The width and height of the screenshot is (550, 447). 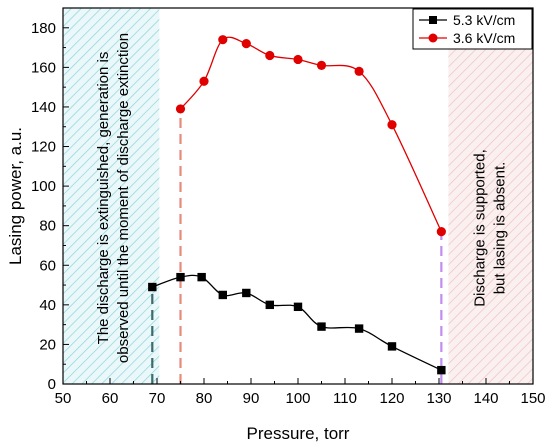 I want to click on y-tick-label: 60, so click(x=47, y=265).